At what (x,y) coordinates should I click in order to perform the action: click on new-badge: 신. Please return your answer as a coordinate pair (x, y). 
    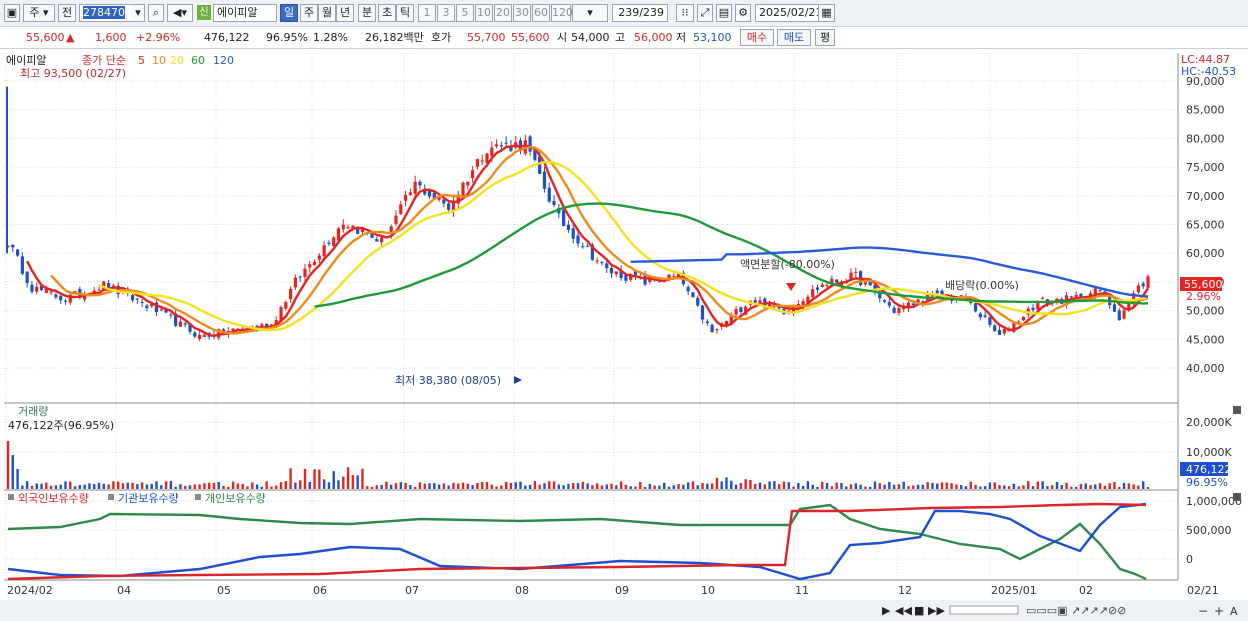
    Looking at the image, I should click on (204, 12).